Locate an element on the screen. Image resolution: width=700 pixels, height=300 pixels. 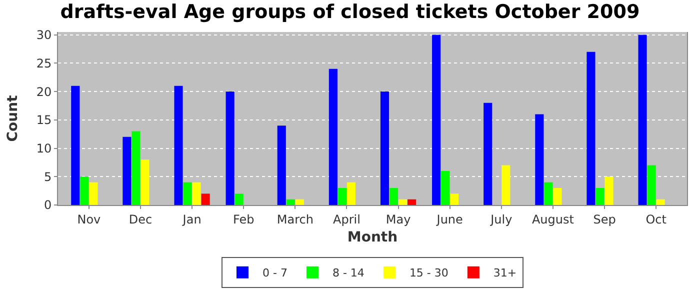
y-tick-label: 0 is located at coordinates (48, 205).